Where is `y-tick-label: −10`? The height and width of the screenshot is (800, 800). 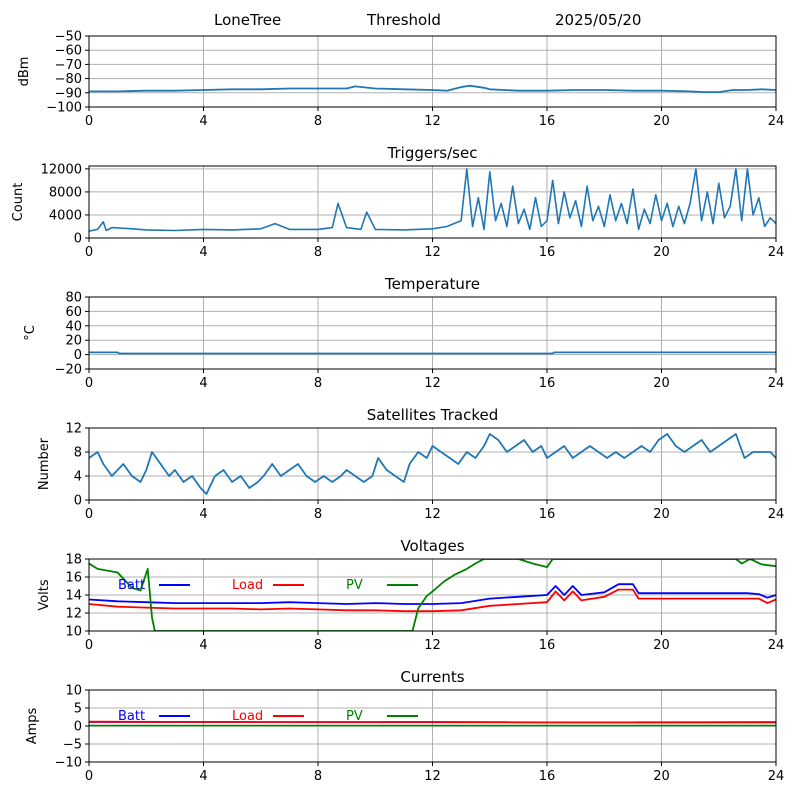 y-tick-label: −10 is located at coordinates (68, 763).